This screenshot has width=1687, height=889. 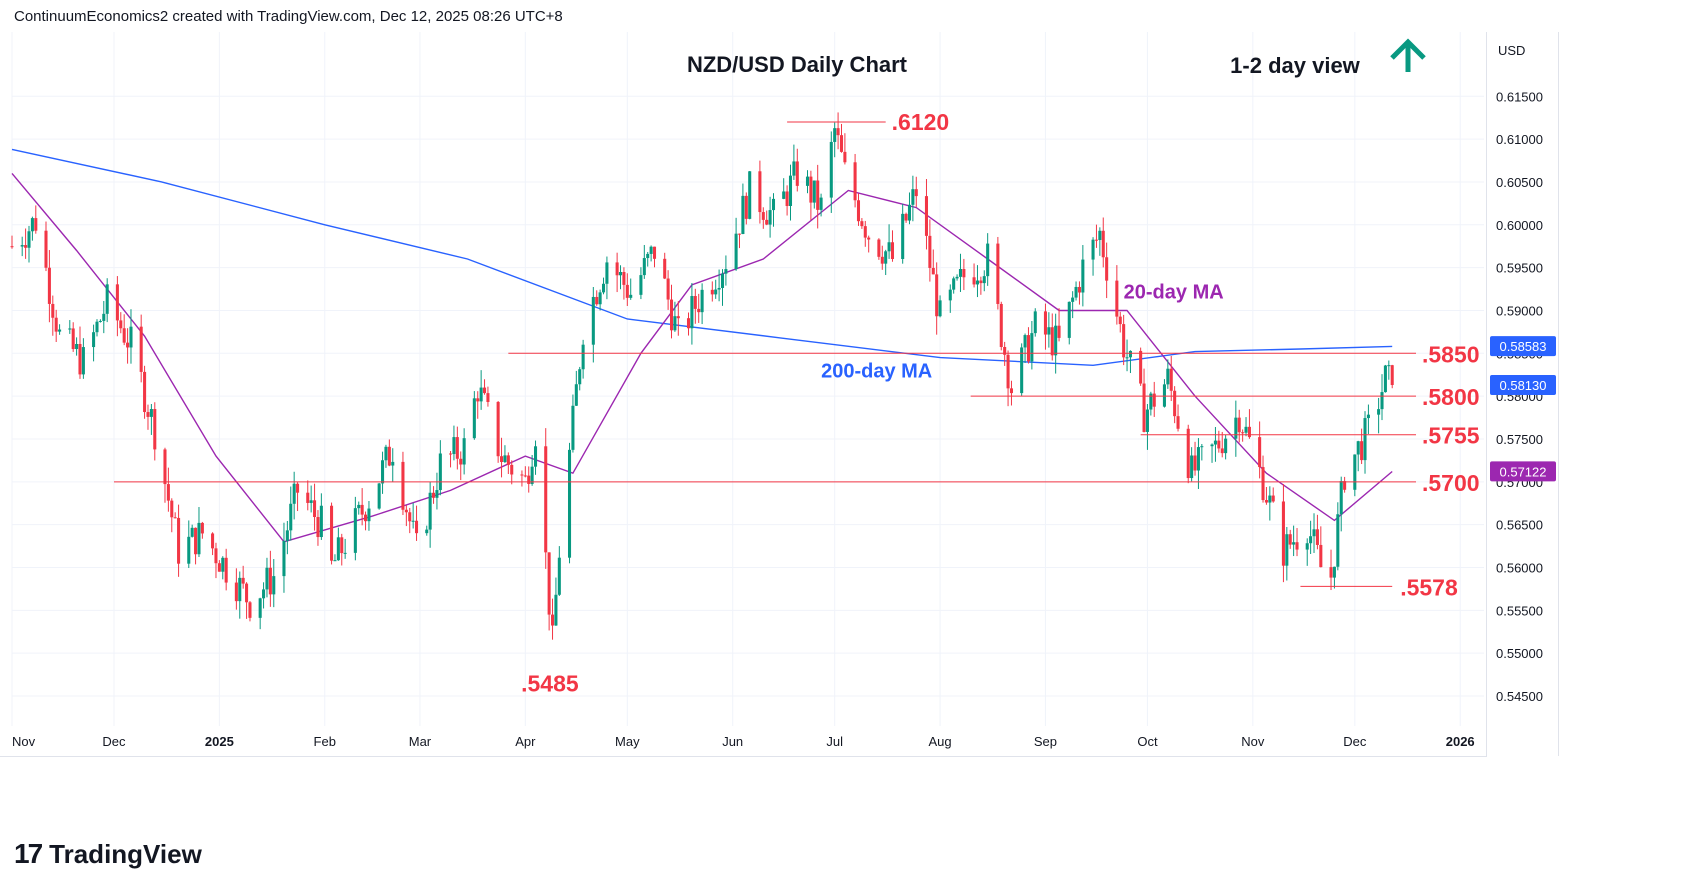 What do you see at coordinates (108, 854) in the screenshot?
I see `brand: 17 TradingView` at bounding box center [108, 854].